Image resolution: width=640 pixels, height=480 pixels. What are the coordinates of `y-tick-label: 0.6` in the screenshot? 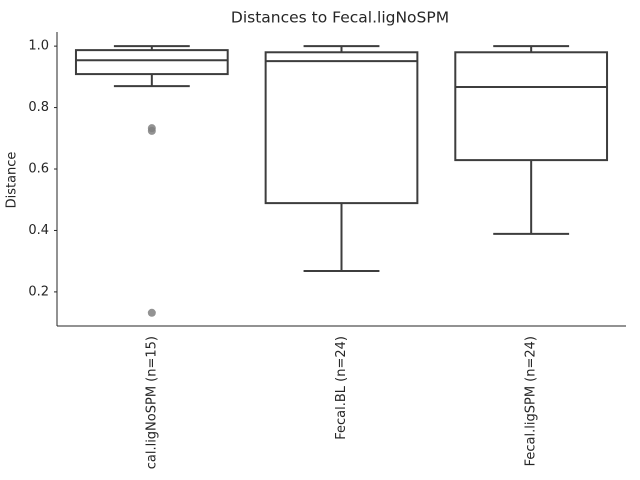 It's located at (38, 169).